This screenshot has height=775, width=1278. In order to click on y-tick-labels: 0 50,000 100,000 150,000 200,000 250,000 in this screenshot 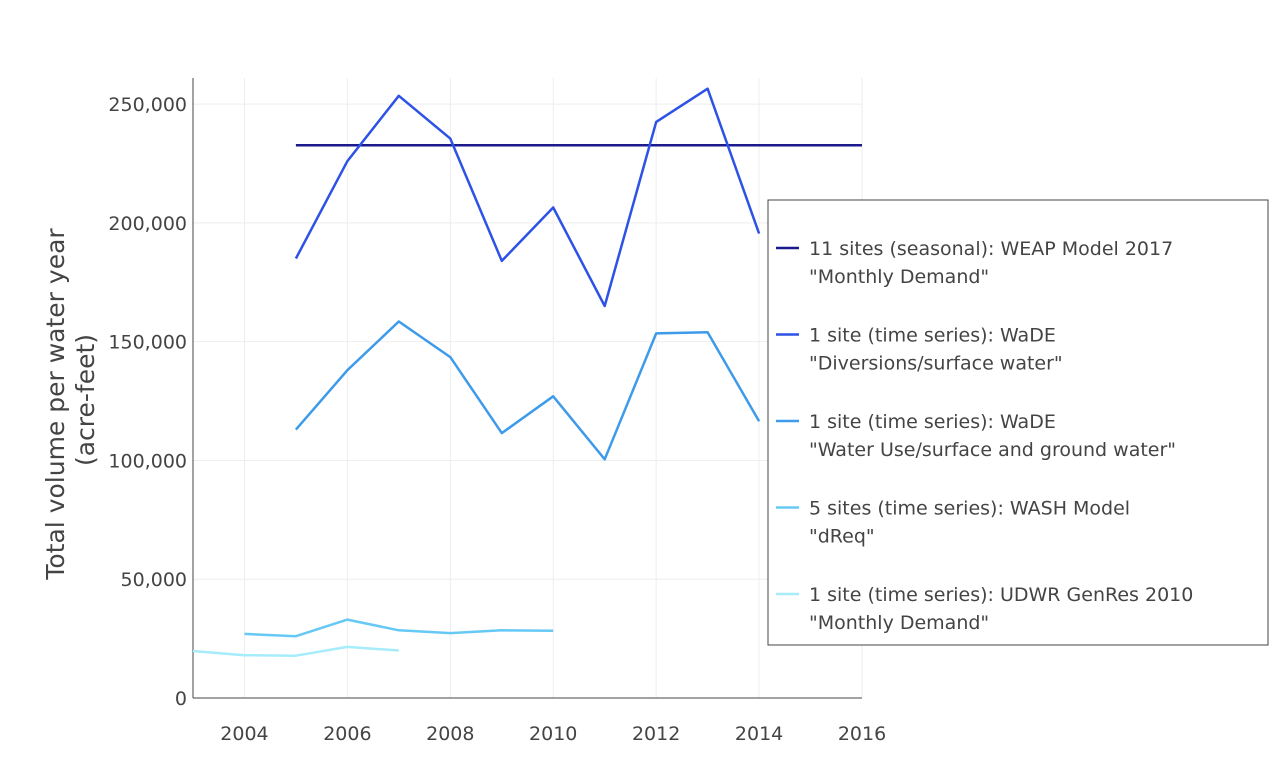, I will do `click(147, 402)`.